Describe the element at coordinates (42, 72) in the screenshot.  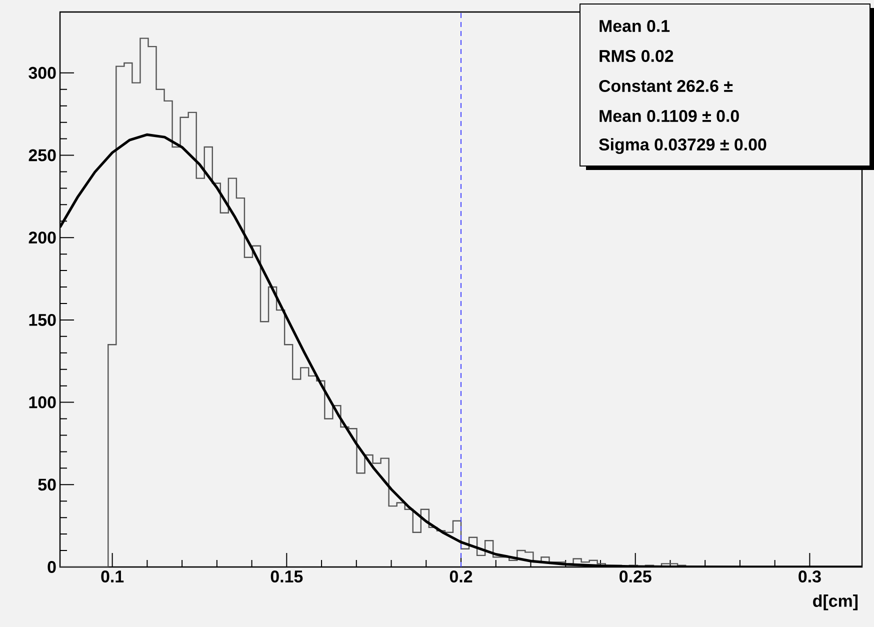
I see `y-tick-label: 300` at that location.